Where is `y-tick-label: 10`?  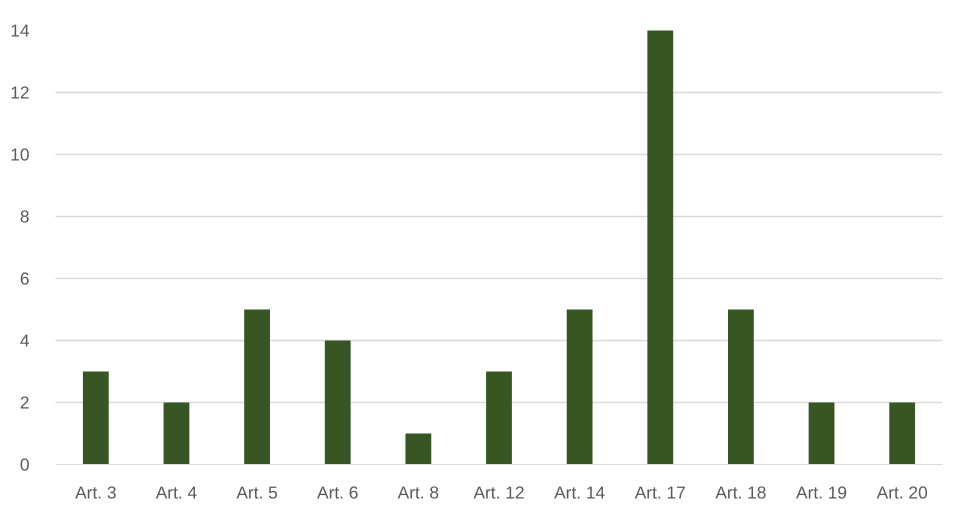
y-tick-label: 10 is located at coordinates (20, 154).